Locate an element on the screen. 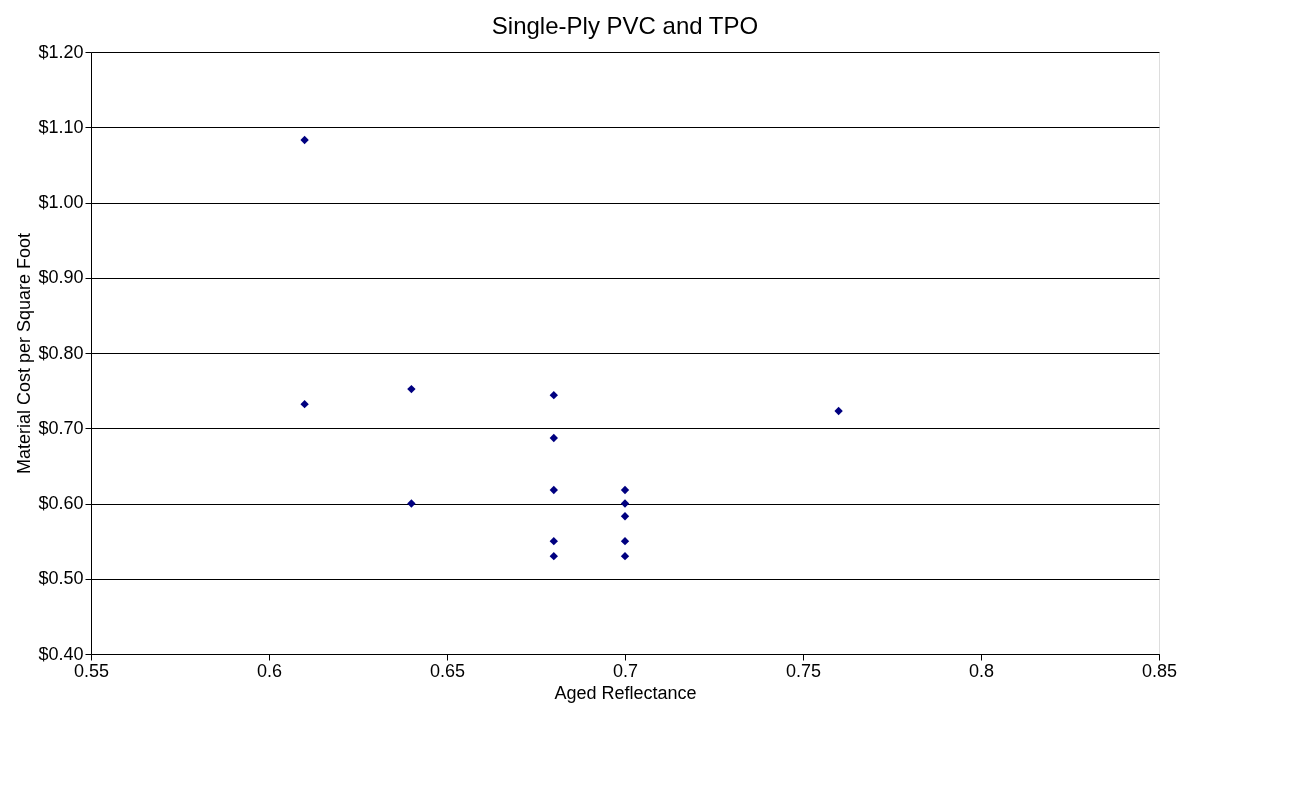 This screenshot has height=794, width=1301. y-tick-label: $0.70 is located at coordinates (61, 427).